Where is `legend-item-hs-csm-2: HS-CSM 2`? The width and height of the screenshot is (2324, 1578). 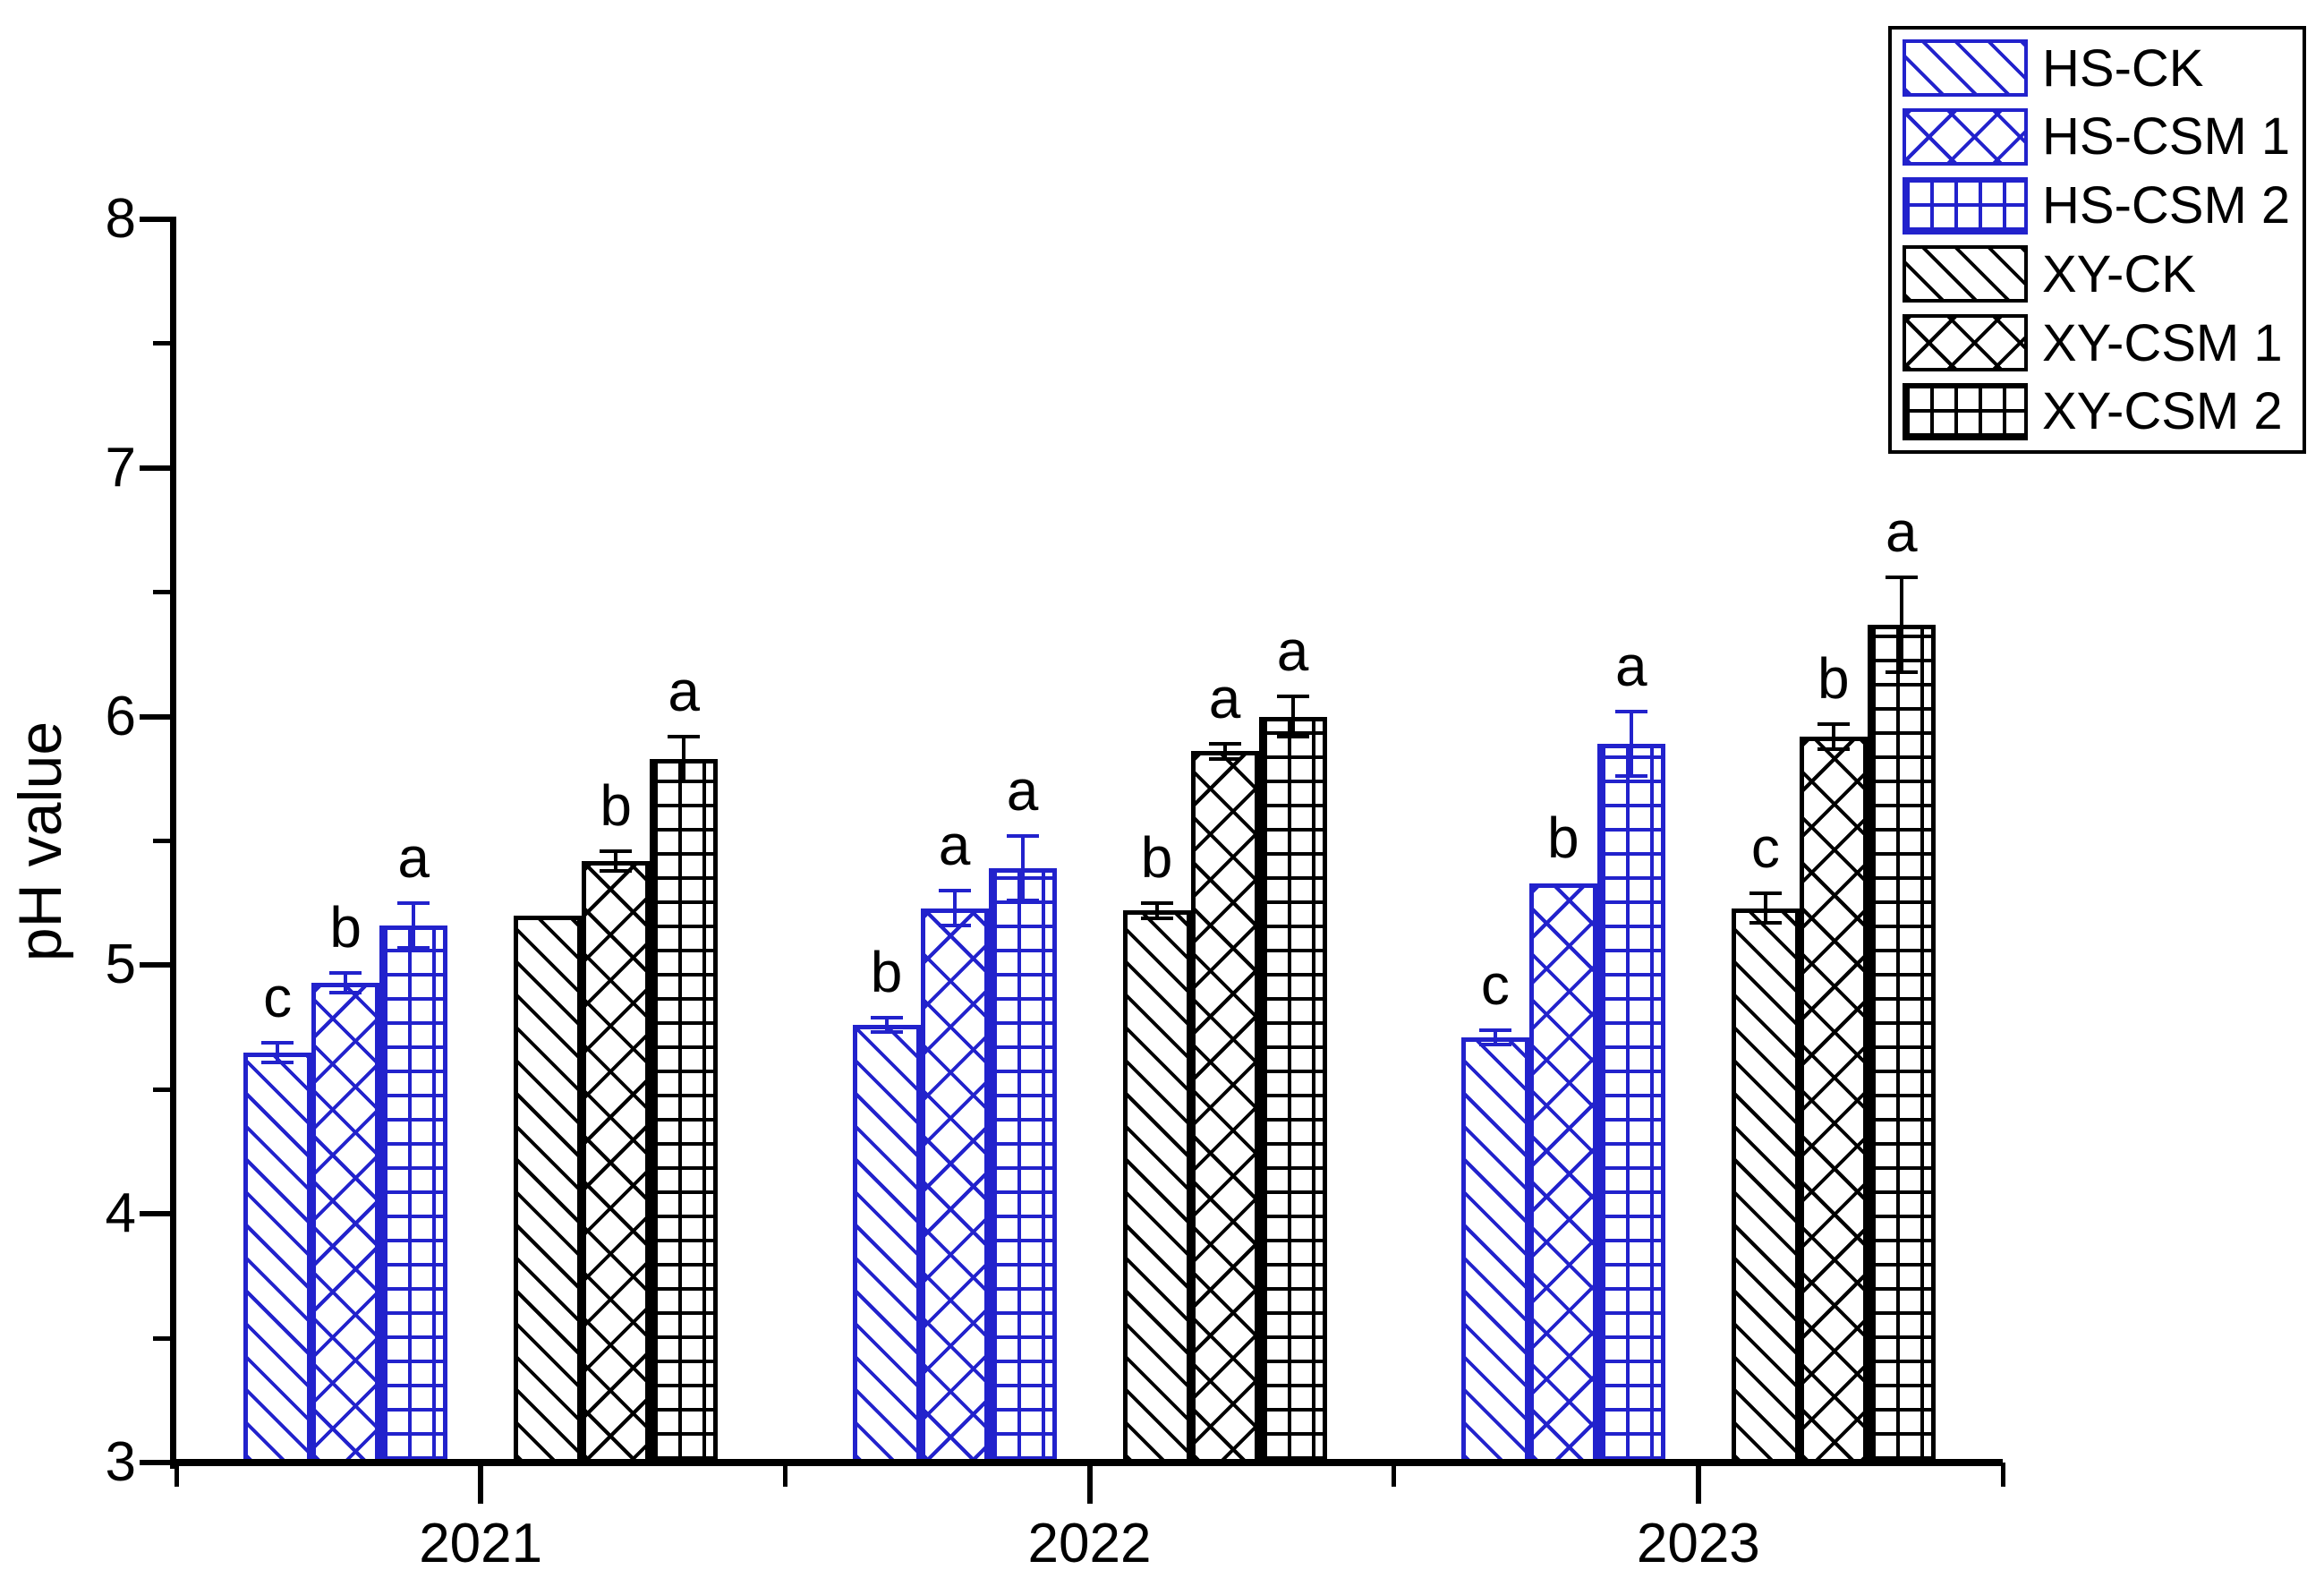 legend-item-hs-csm-2: HS-CSM 2 is located at coordinates (2103, 206).